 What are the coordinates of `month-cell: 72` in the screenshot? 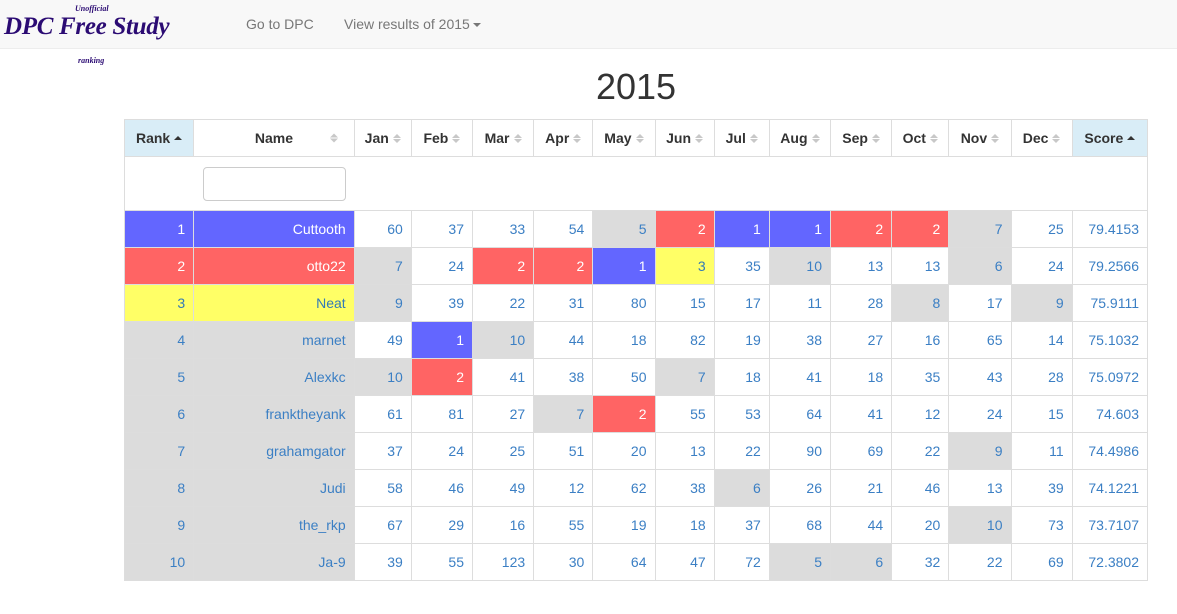 It's located at (741, 562).